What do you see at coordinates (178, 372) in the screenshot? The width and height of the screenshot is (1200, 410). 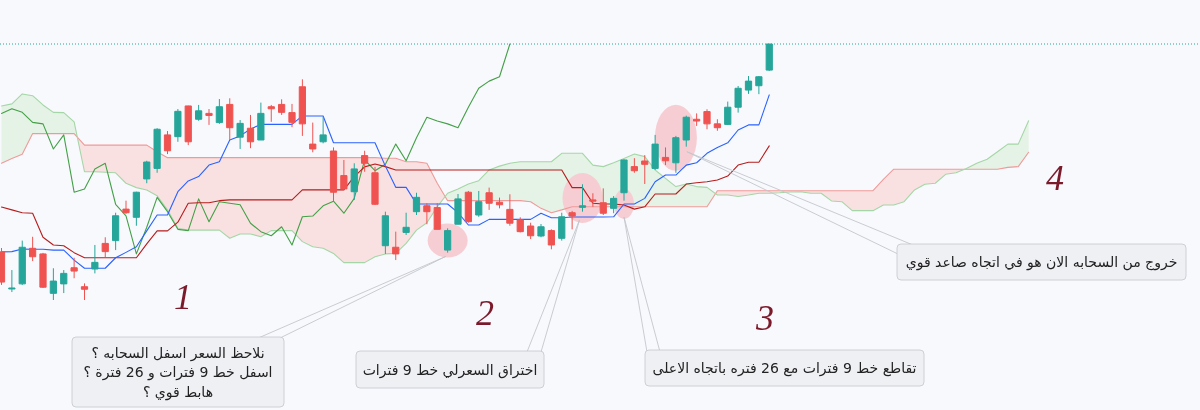 I see `text: اسفل خط 9 فترات و 26 فترة ؟` at bounding box center [178, 372].